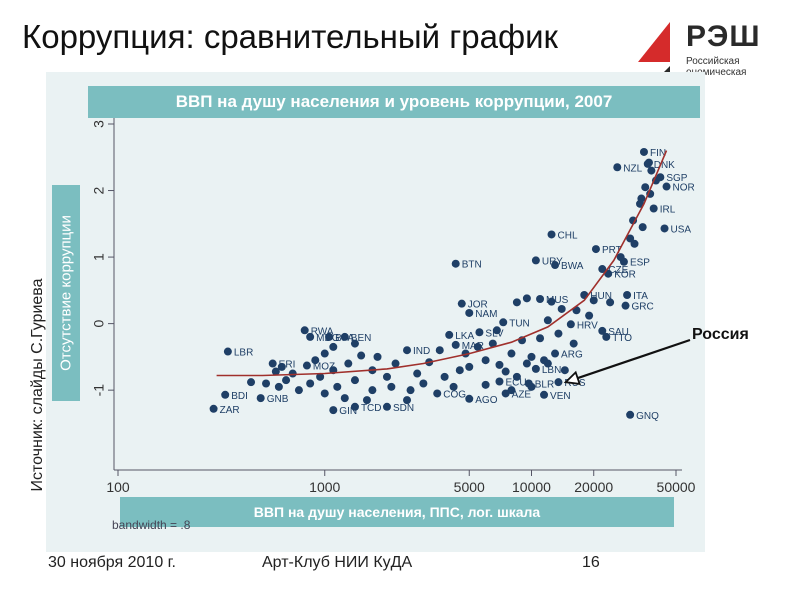 This screenshot has width=800, height=600. What do you see at coordinates (515, 383) in the screenshot?
I see `point-label: ECU` at bounding box center [515, 383].